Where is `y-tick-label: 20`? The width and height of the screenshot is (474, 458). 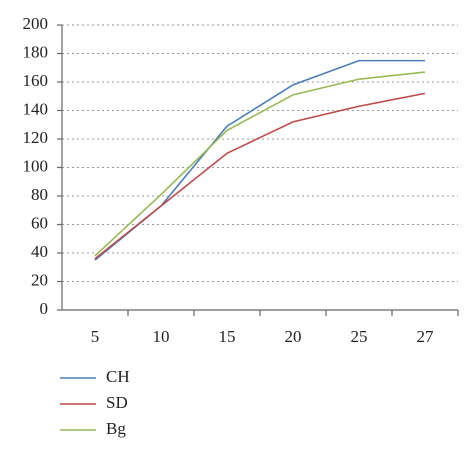
y-tick-label: 20 is located at coordinates (39, 279).